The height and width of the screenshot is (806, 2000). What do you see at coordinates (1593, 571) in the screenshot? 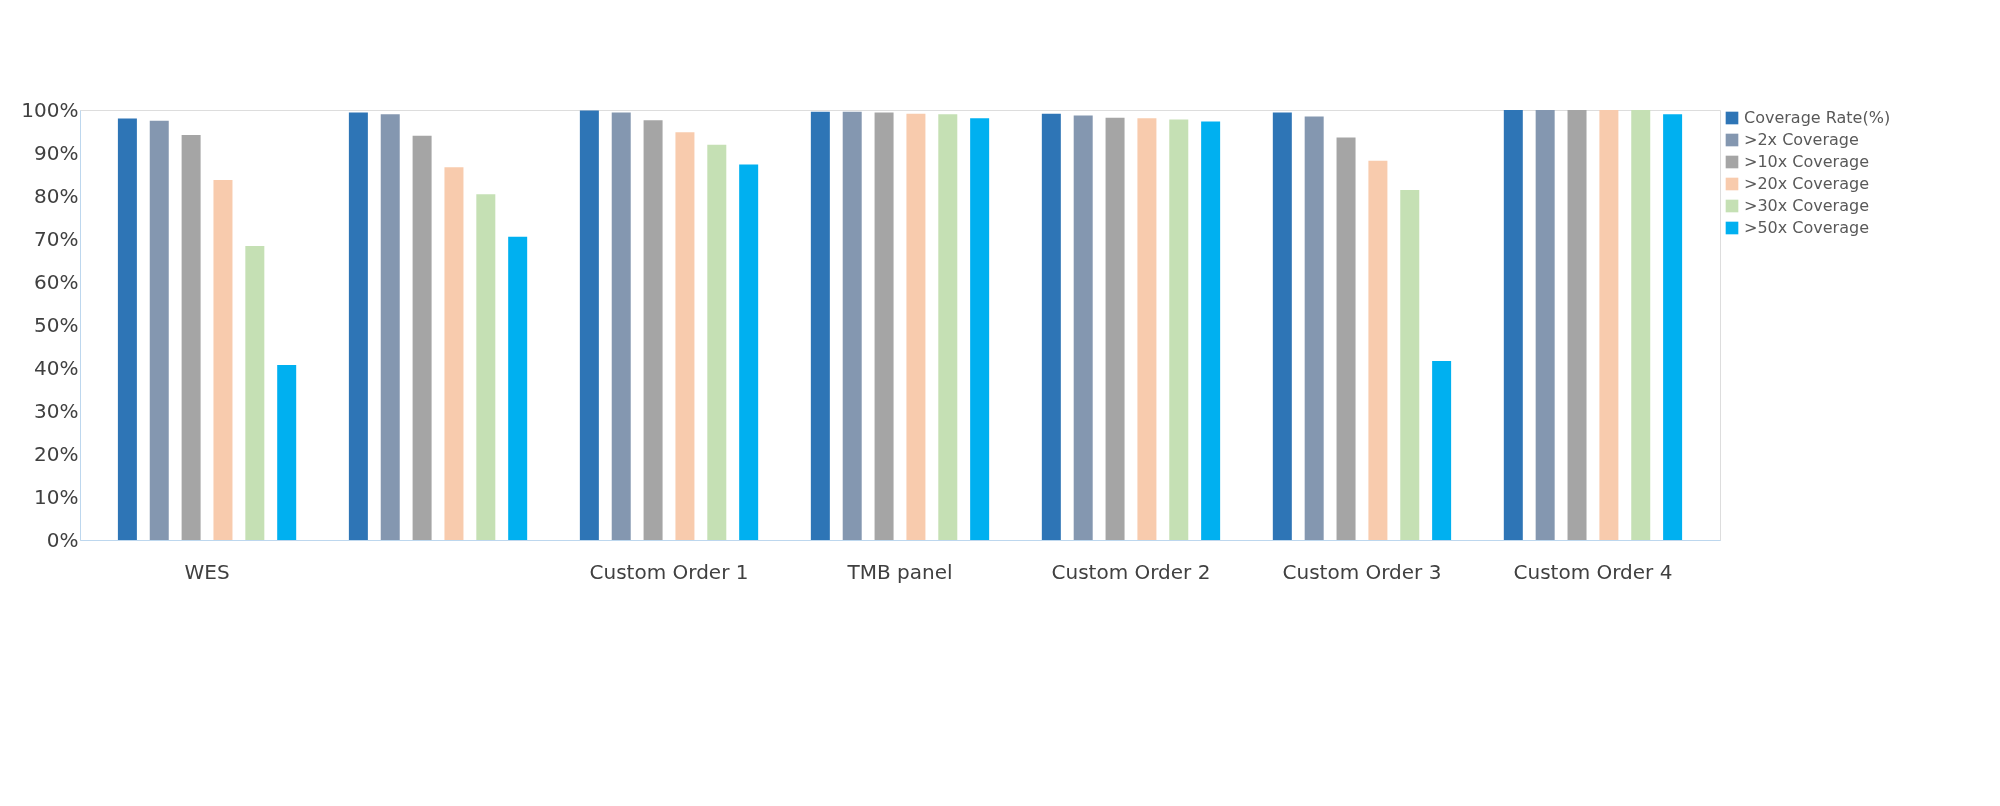
I see `x-tick-label: Custom Order 4` at bounding box center [1593, 571].